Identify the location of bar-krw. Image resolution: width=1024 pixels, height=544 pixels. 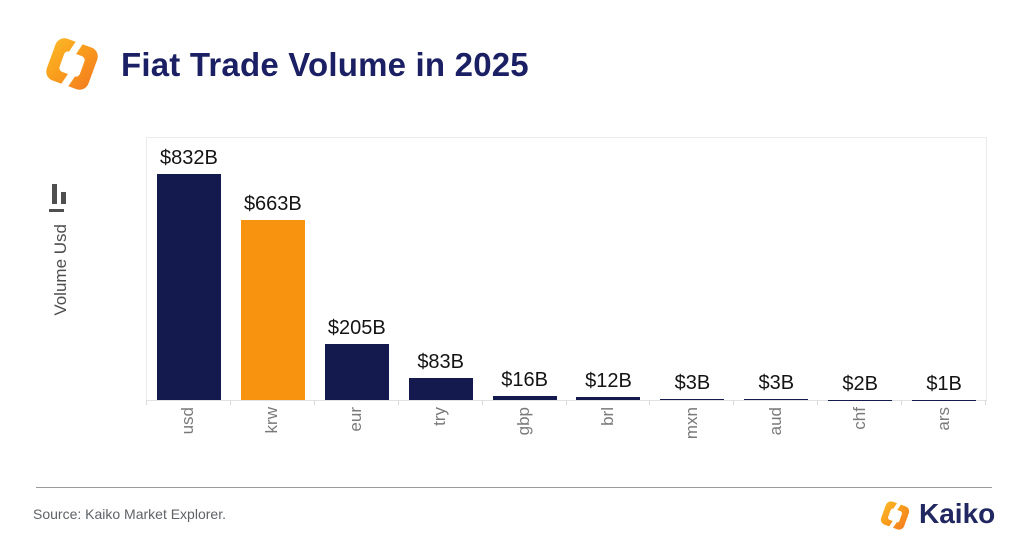
(272, 309).